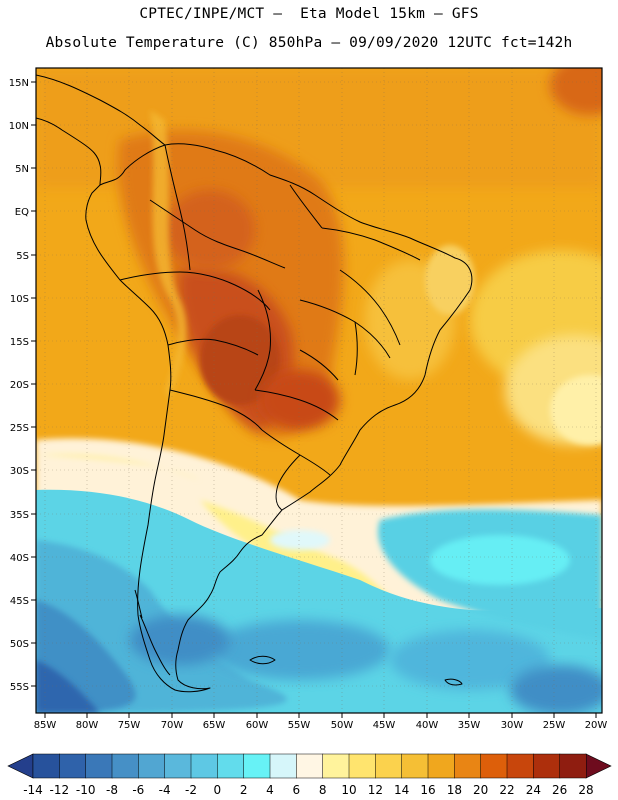 This screenshot has height=800, width=618. What do you see at coordinates (309, 14) in the screenshot?
I see `map-title: CPTEC/INPE/MCT – Eta Model 15km – GFS` at bounding box center [309, 14].